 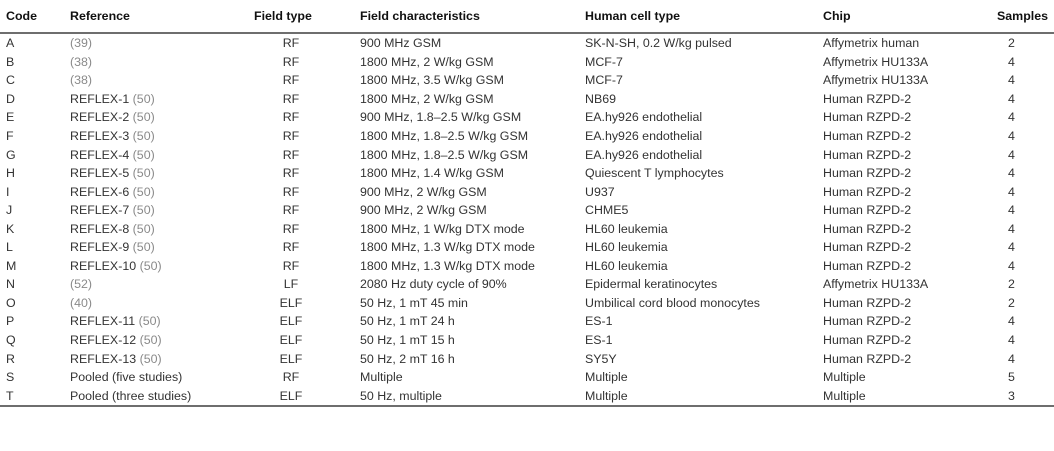 I want to click on cell-reference: REFLEX-12 (50), so click(x=156, y=340).